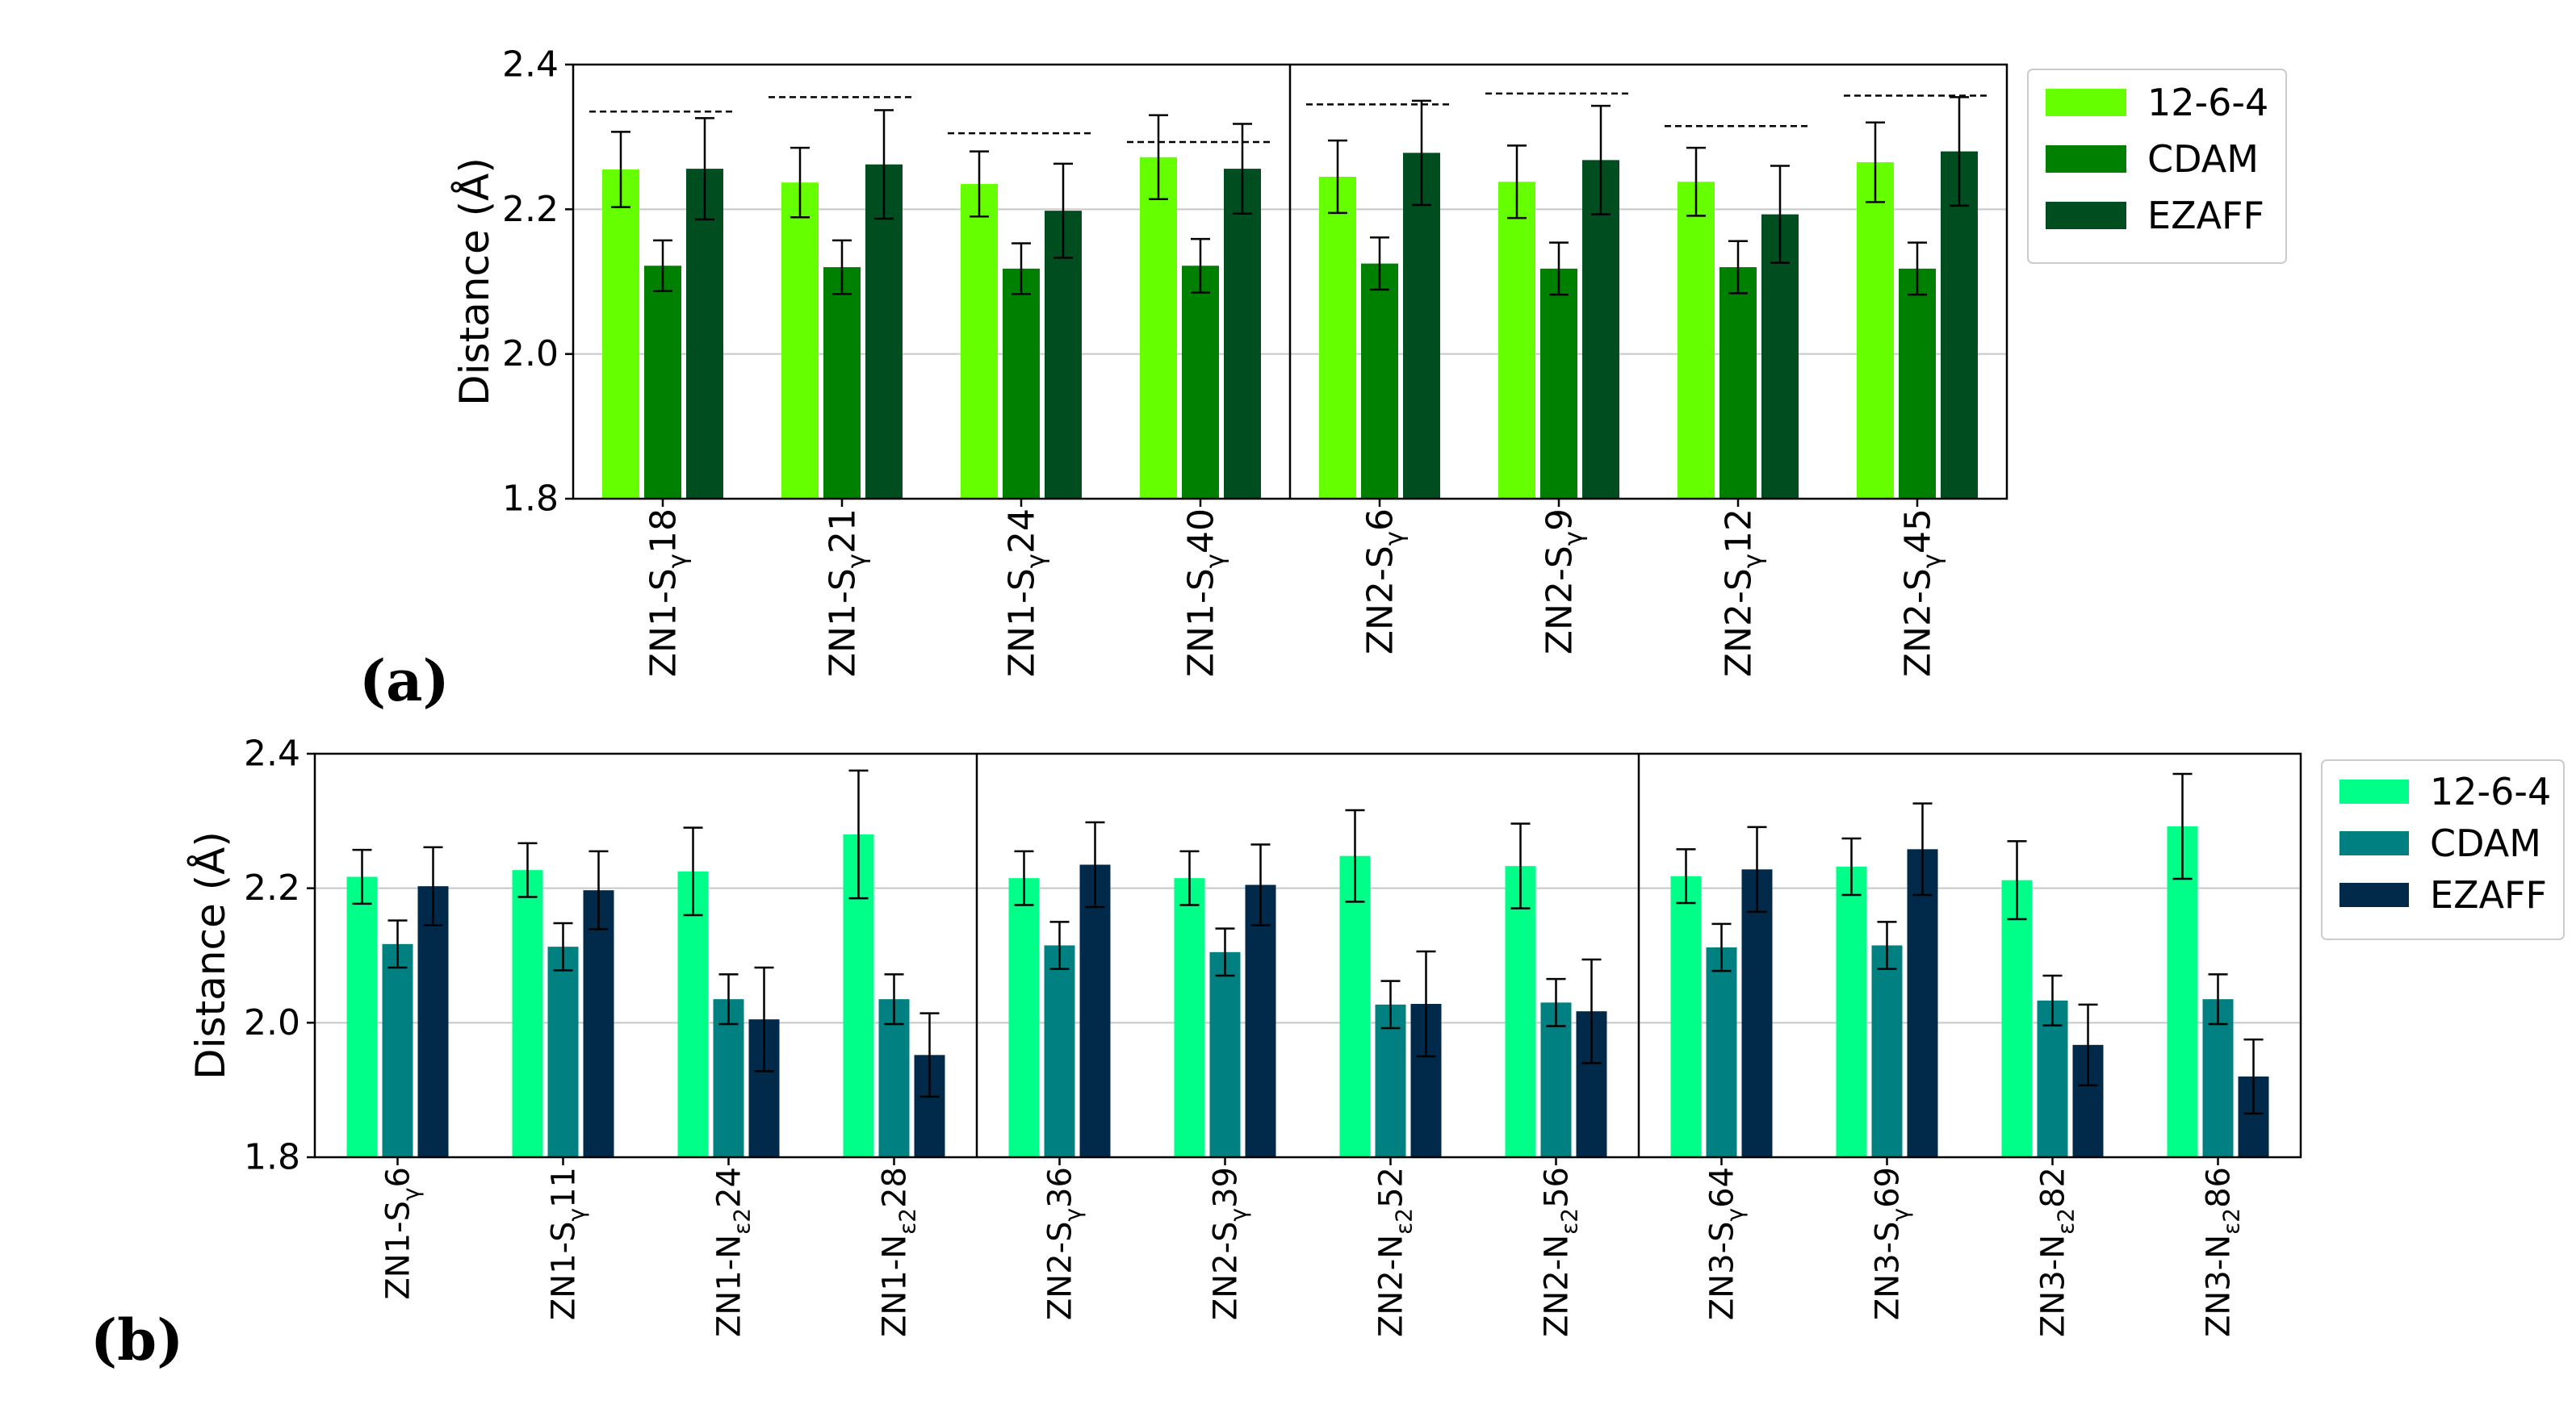  I want to click on y-tick-label: 2.2, so click(530, 209).